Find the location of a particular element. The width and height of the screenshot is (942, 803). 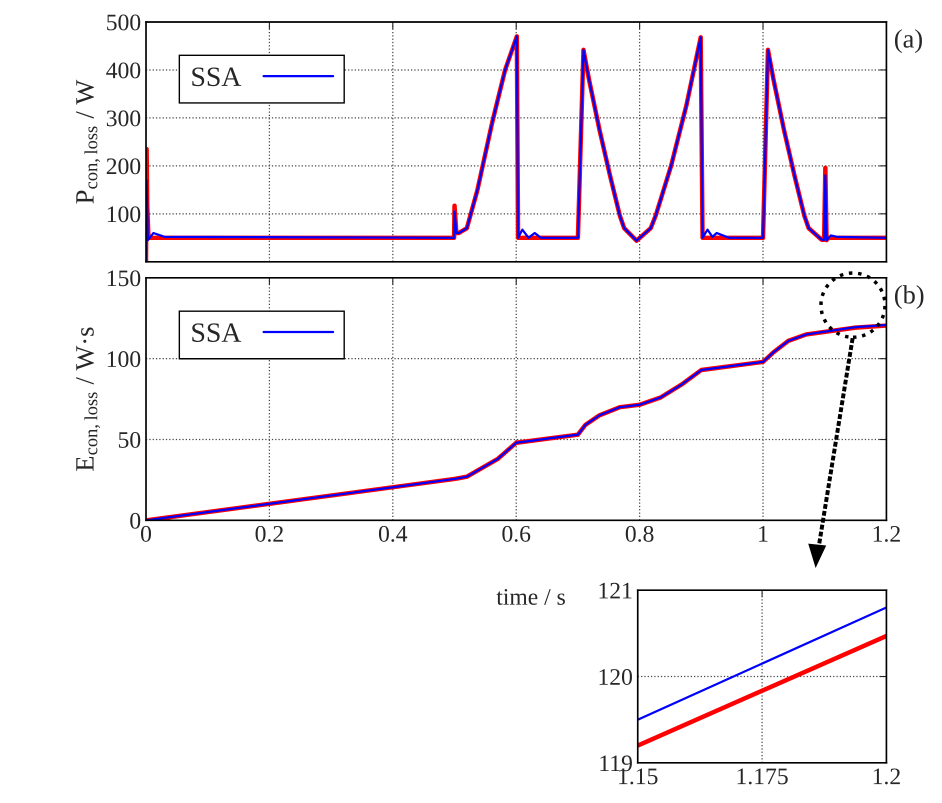

y-tick-label: 0 is located at coordinates (135, 520).